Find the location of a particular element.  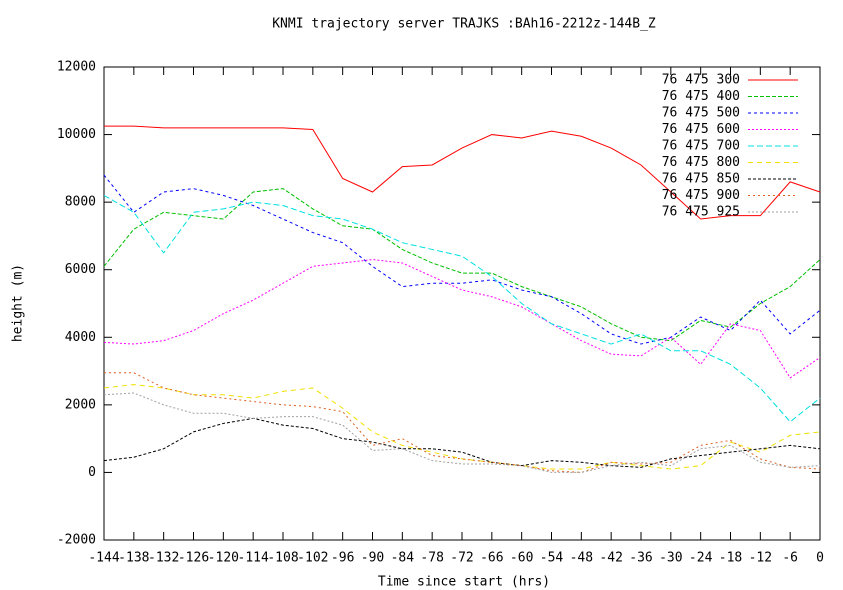

x-tick-label: -132 is located at coordinates (163, 558).